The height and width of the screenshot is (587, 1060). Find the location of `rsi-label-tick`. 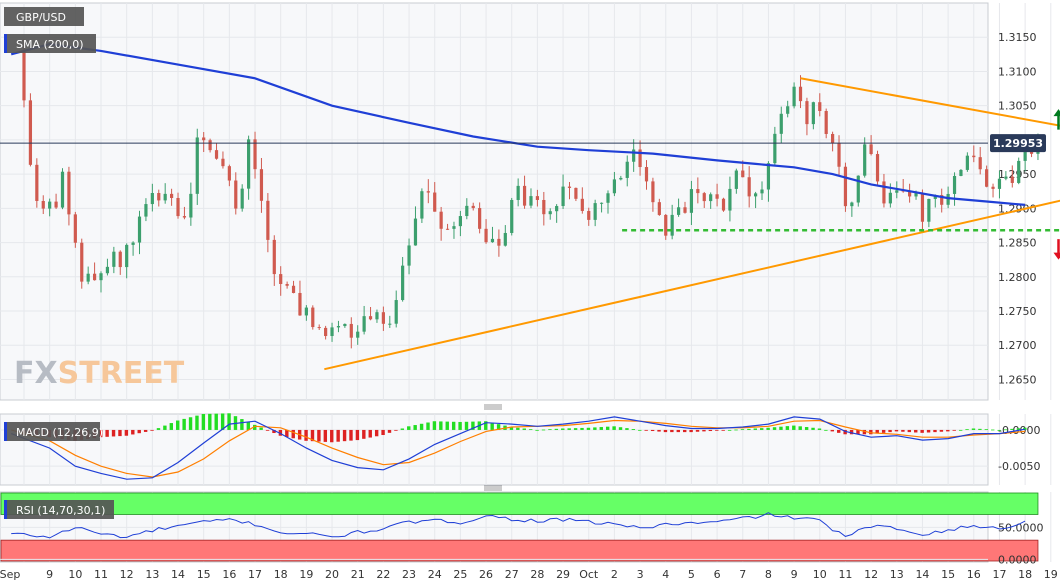

rsi-label-tick is located at coordinates (5, 509).